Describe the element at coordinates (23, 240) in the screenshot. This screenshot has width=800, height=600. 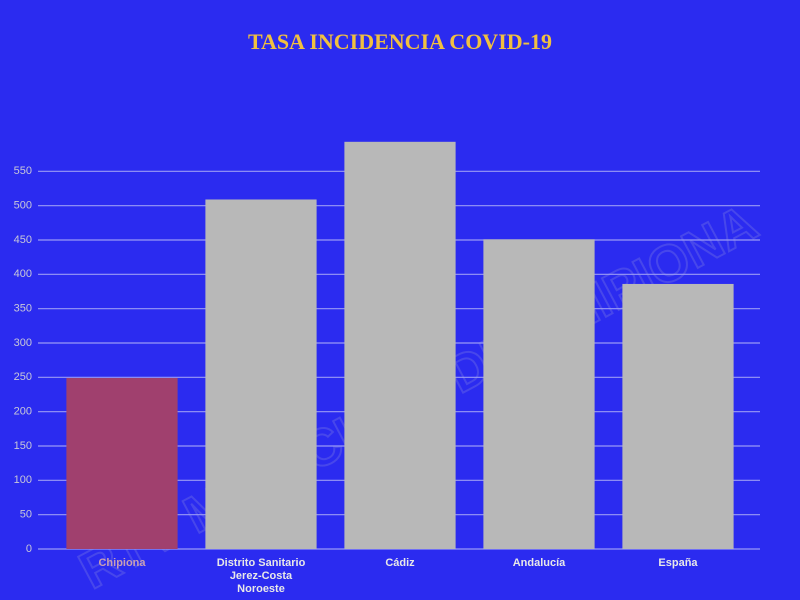
I see `y-tick-label: 450` at that location.